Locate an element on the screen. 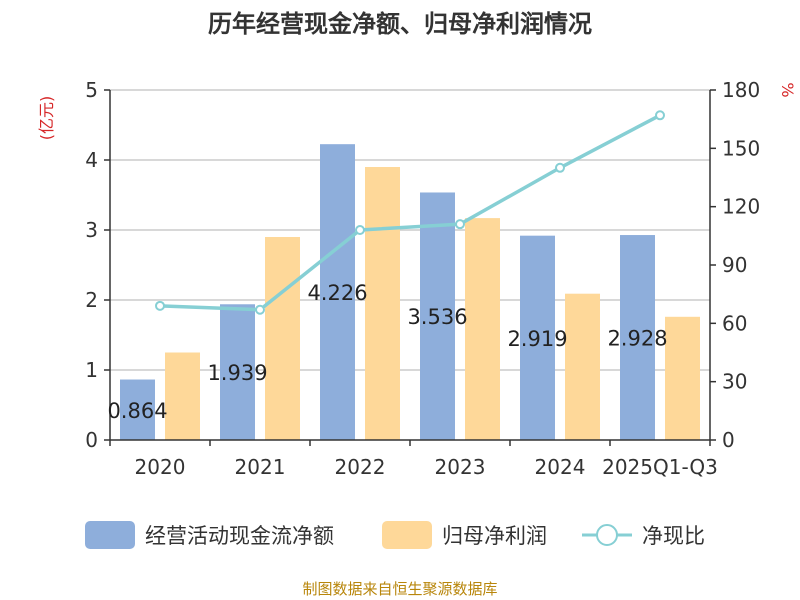 The height and width of the screenshot is (600, 800). cashflow-value-label: 4.226 is located at coordinates (337, 293).